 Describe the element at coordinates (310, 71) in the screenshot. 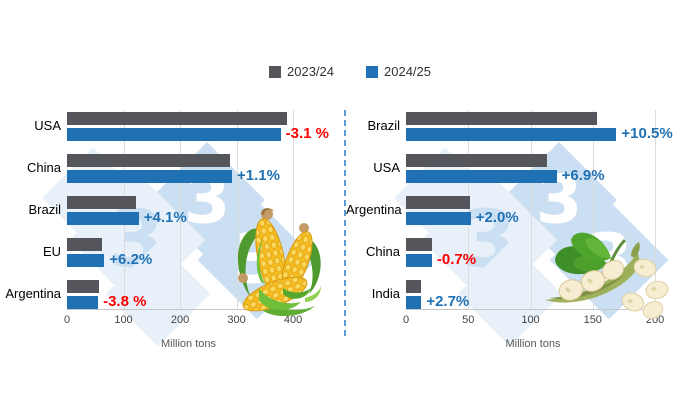

I see `legend-label: 2023/24` at that location.